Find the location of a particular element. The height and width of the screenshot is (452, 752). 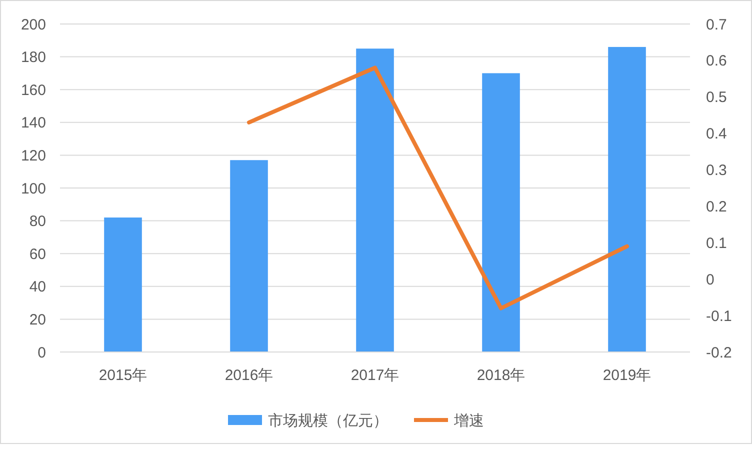

x-tick-label: 2015年 is located at coordinates (123, 375).